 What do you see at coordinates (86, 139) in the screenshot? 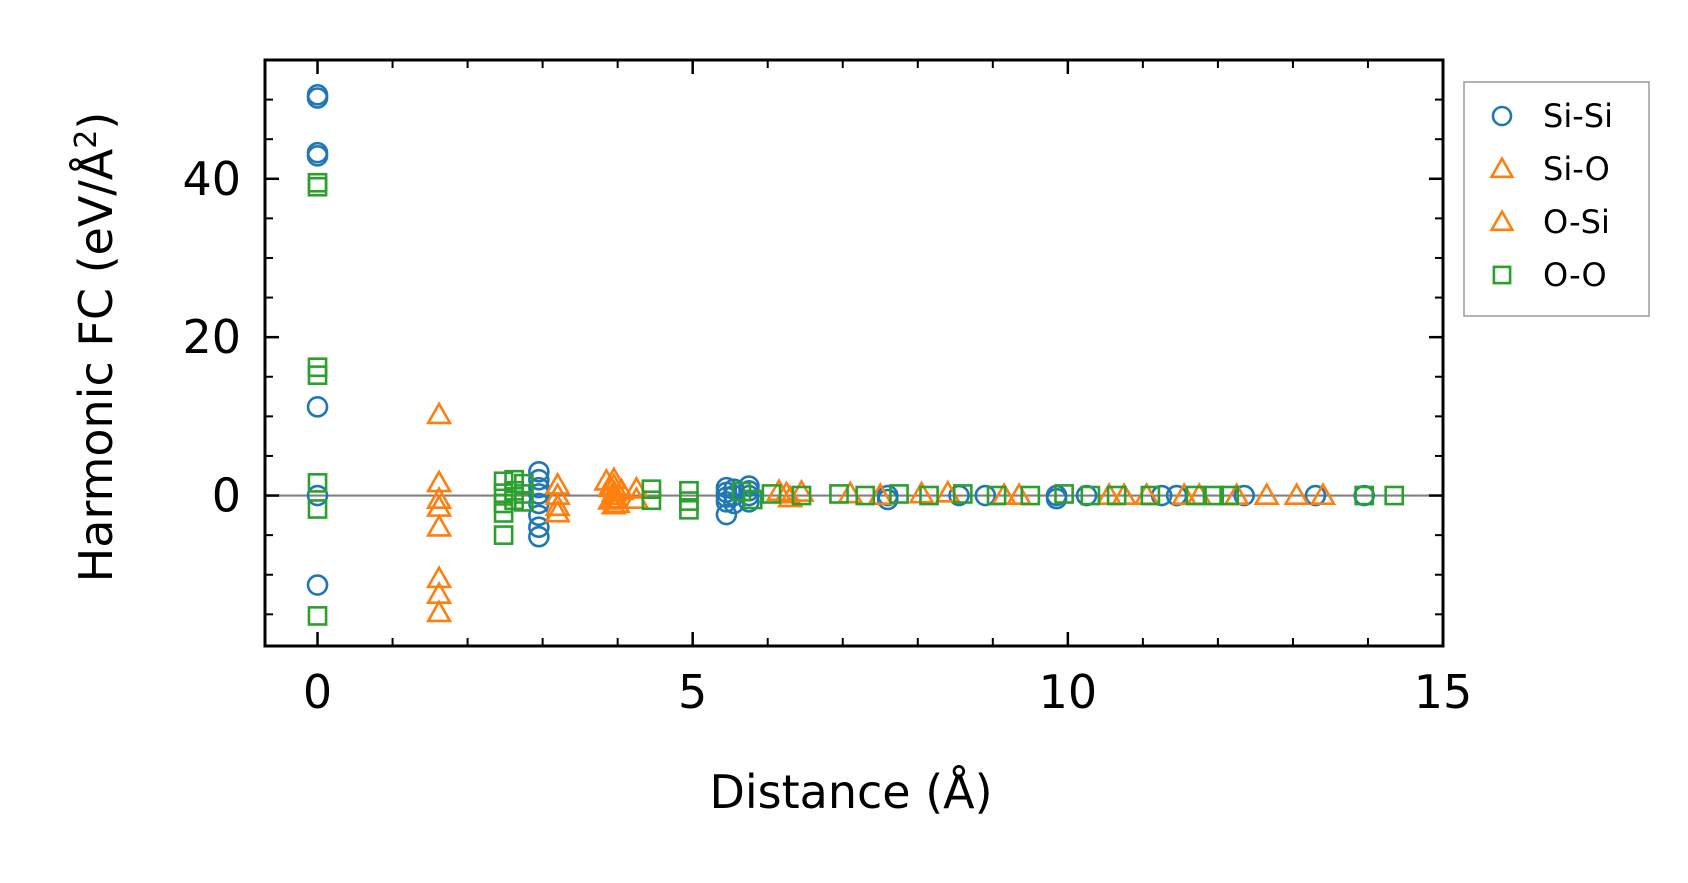
I see `y-axis-title-superscript: 2` at bounding box center [86, 139].